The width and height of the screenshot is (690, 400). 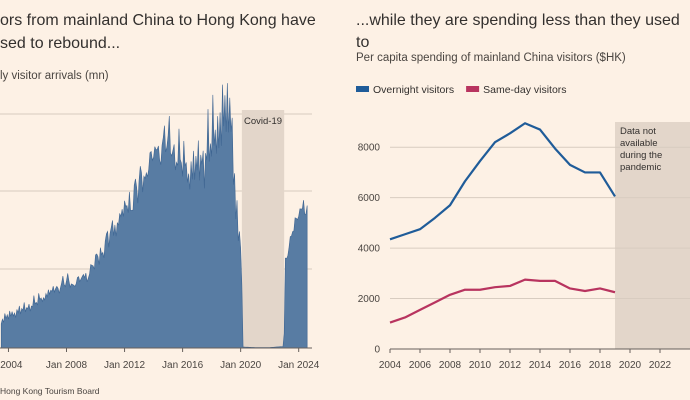 I want to click on legend-label-1: Same-day visitors, so click(x=524, y=90).